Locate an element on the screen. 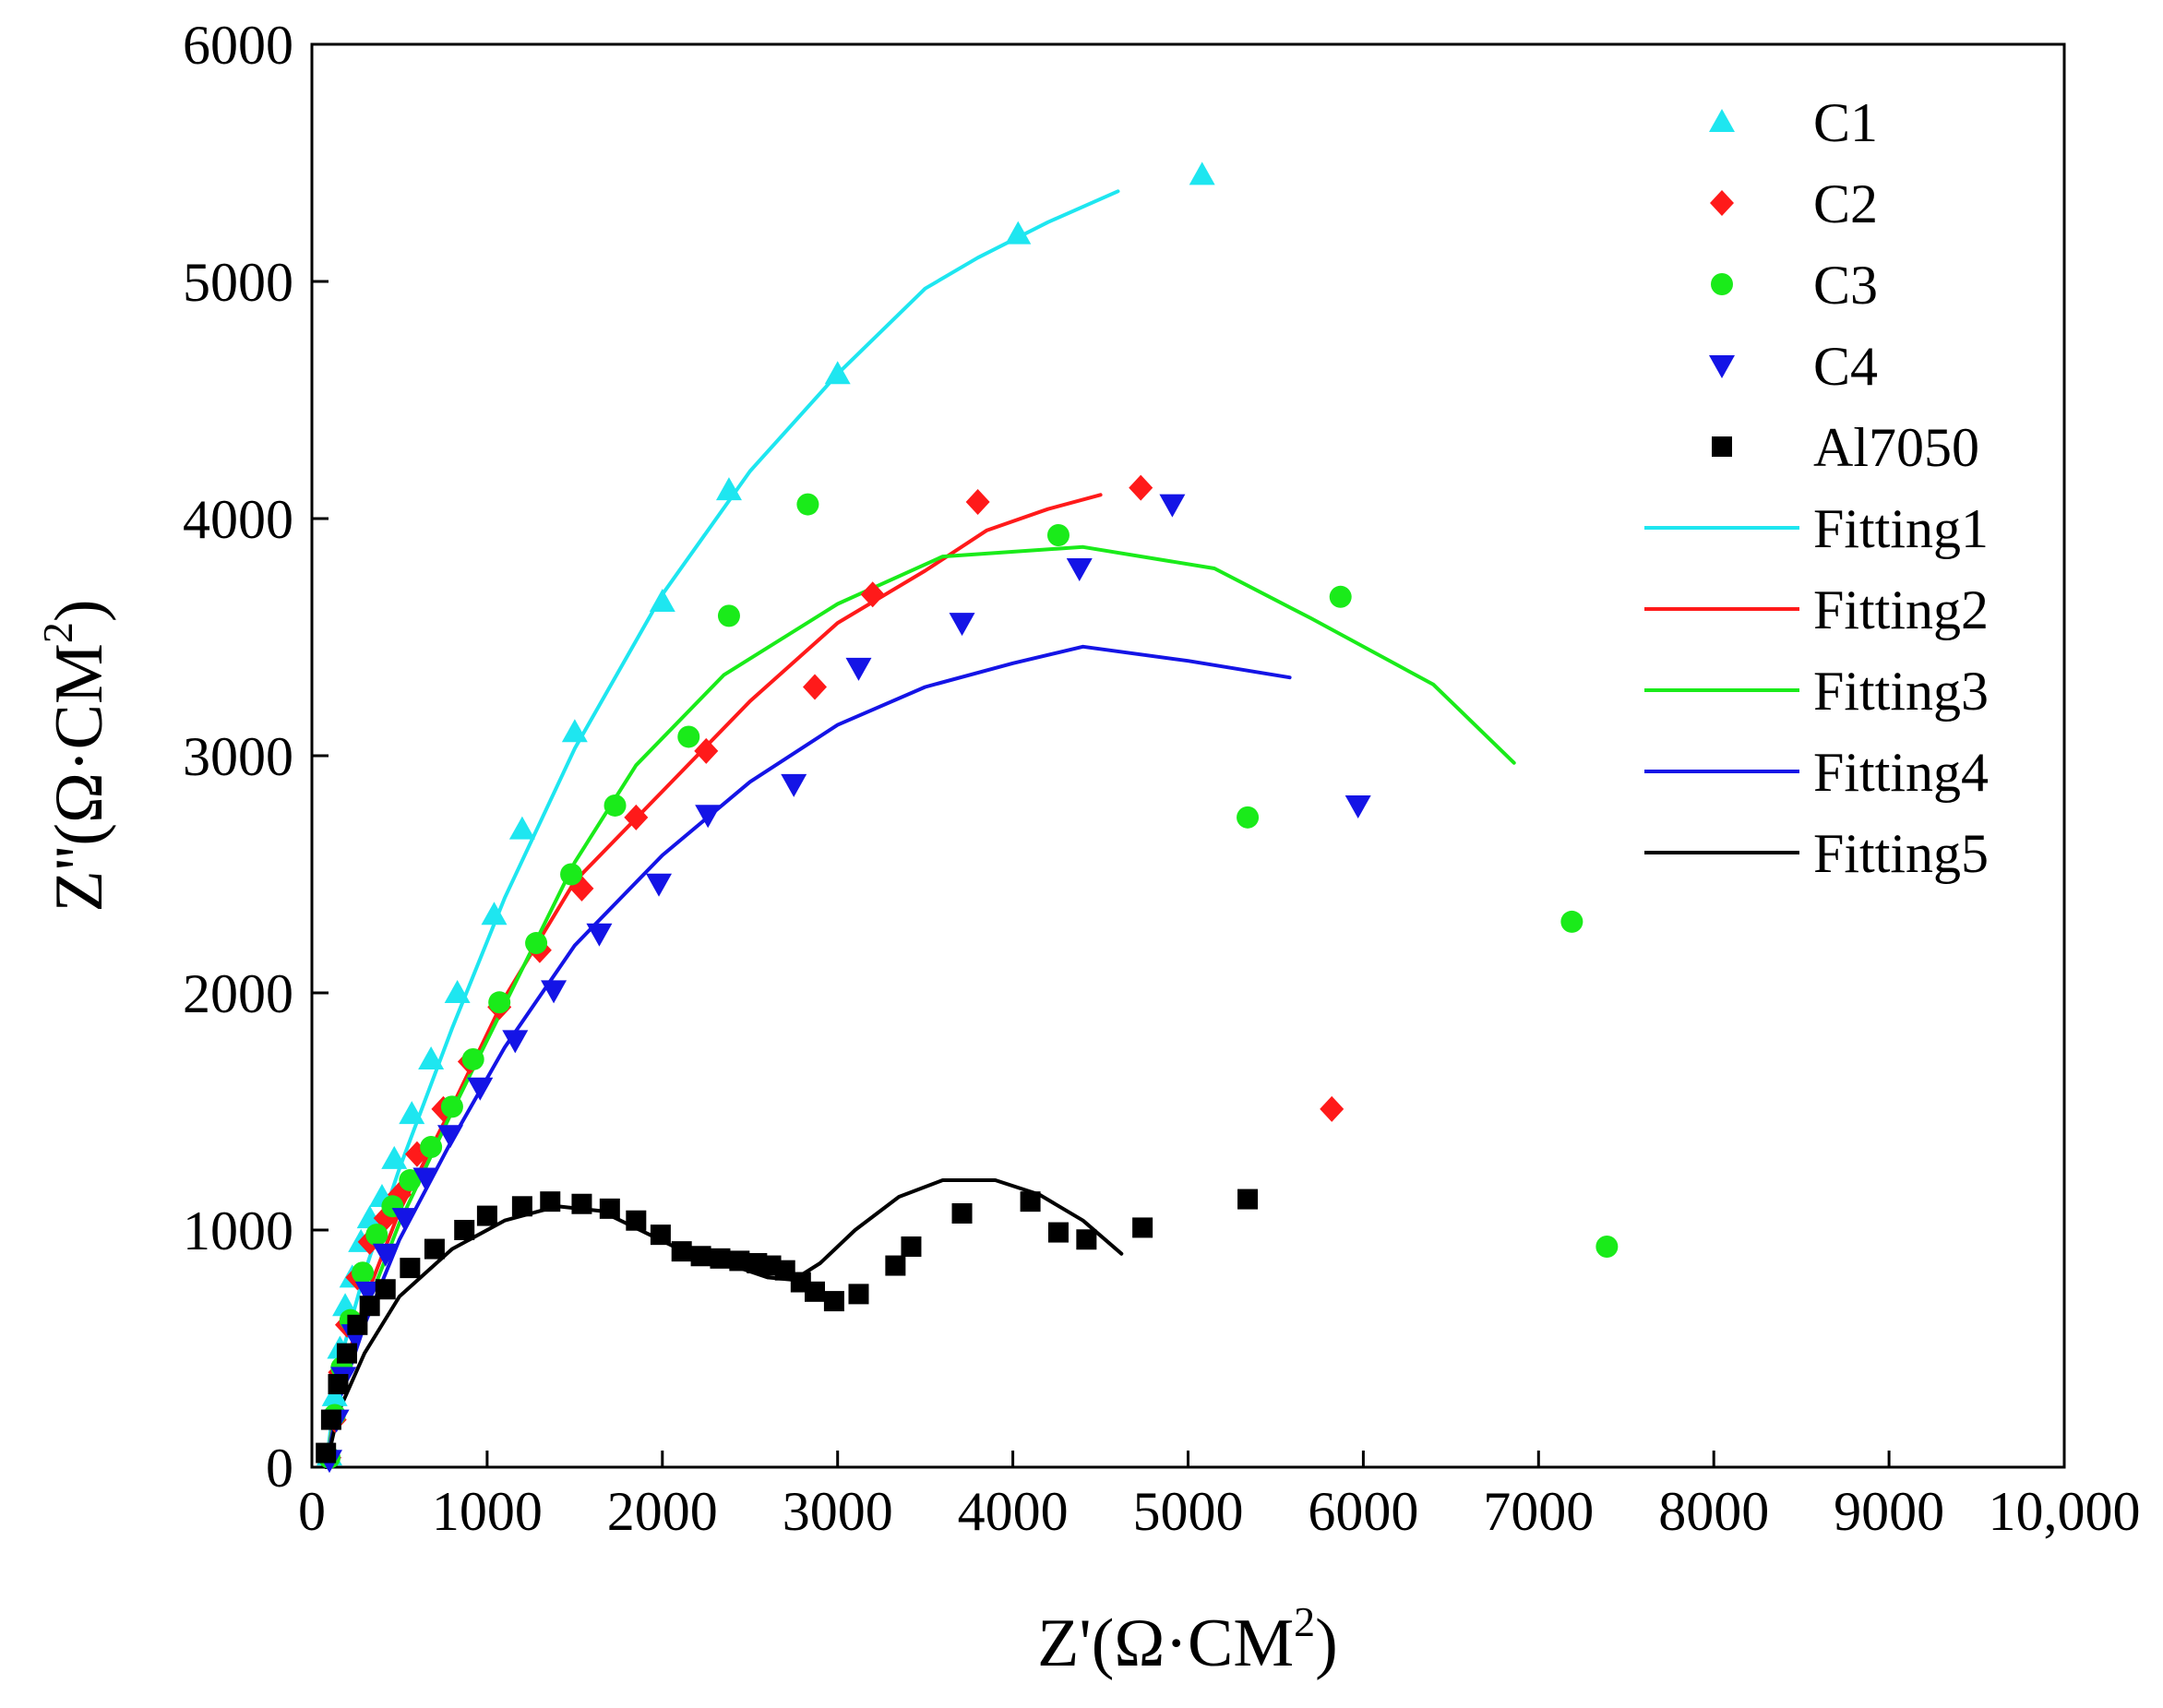  y-tick-label: 5000 is located at coordinates (238, 282).